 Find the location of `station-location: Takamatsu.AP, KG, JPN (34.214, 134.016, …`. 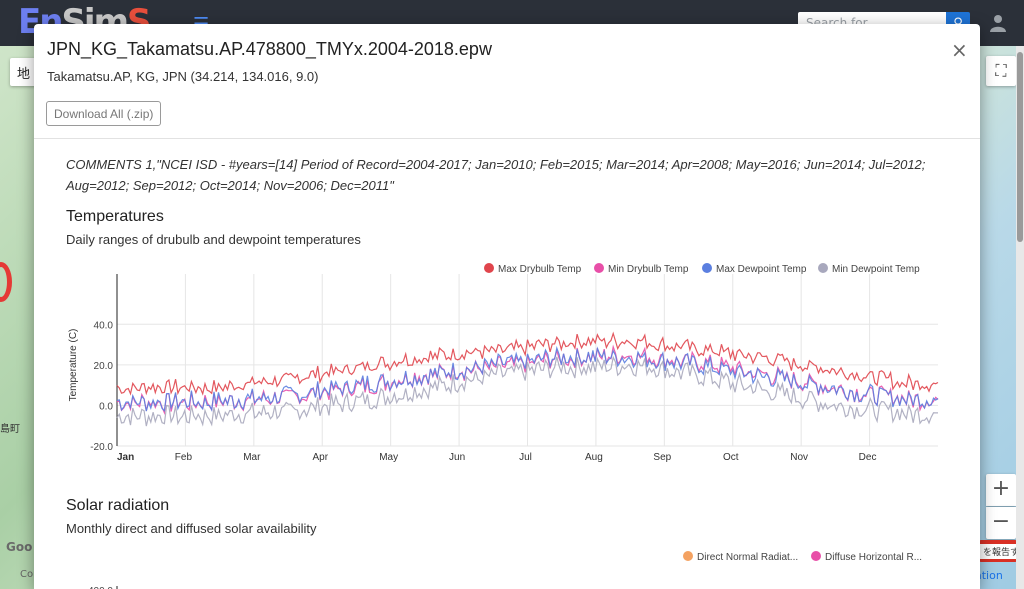

station-location: Takamatsu.AP, KG, JPN (34.214, 134.016, … is located at coordinates (183, 76).